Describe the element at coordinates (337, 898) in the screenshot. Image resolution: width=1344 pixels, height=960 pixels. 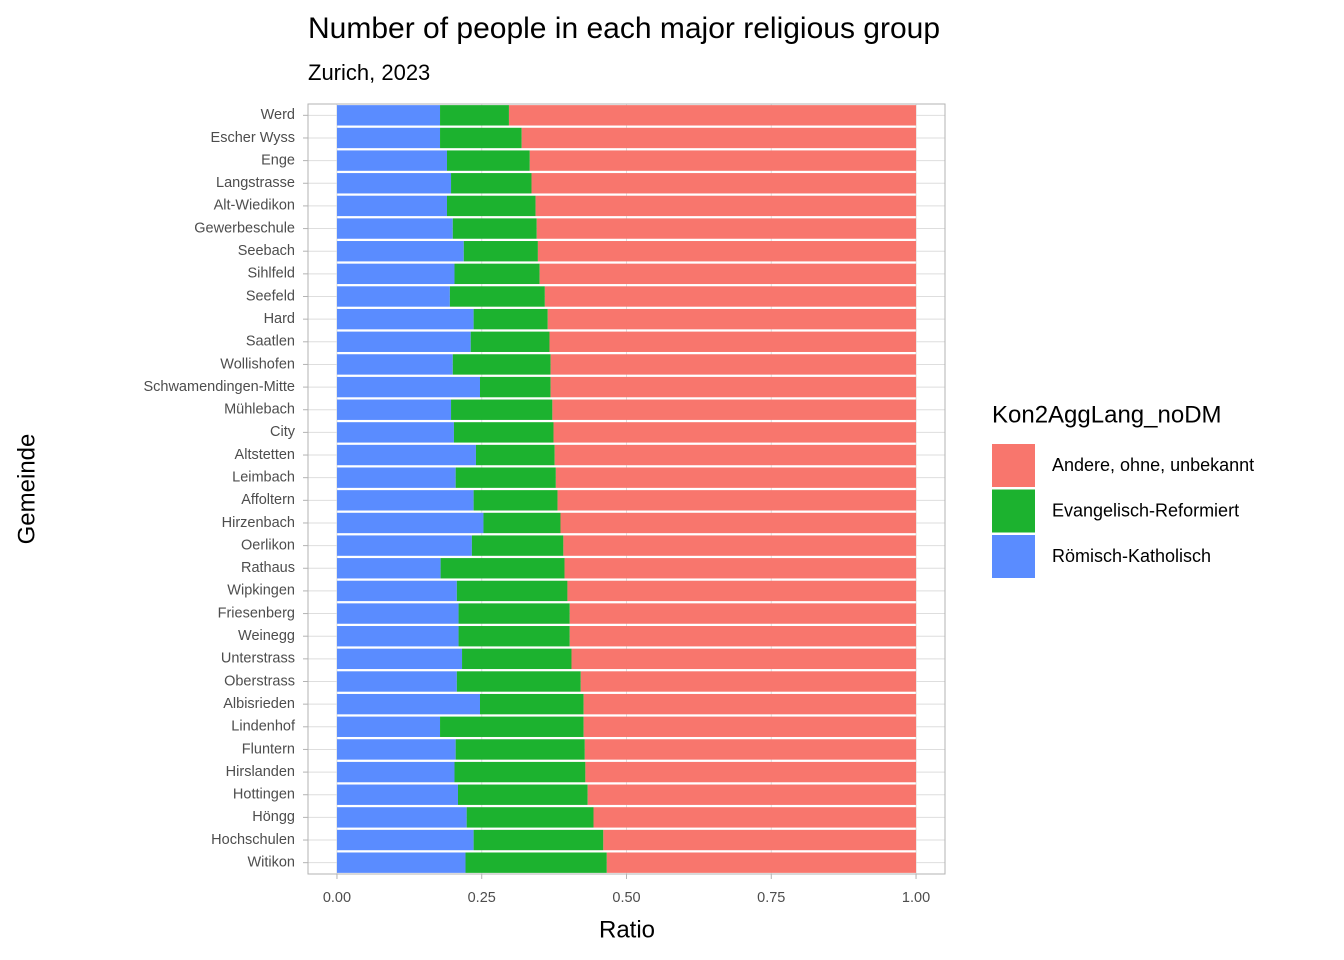
I see `x-tick-label: 0.00` at that location.